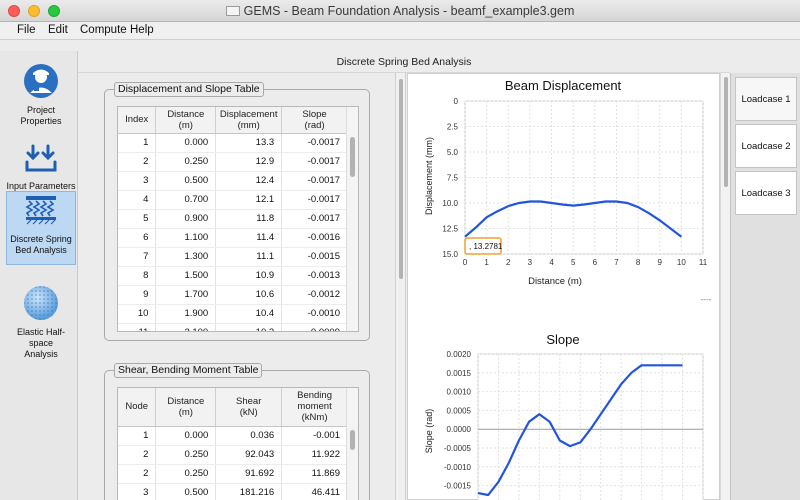 The height and width of the screenshot is (500, 800). I want to click on table-cell: 1.900, so click(186, 314).